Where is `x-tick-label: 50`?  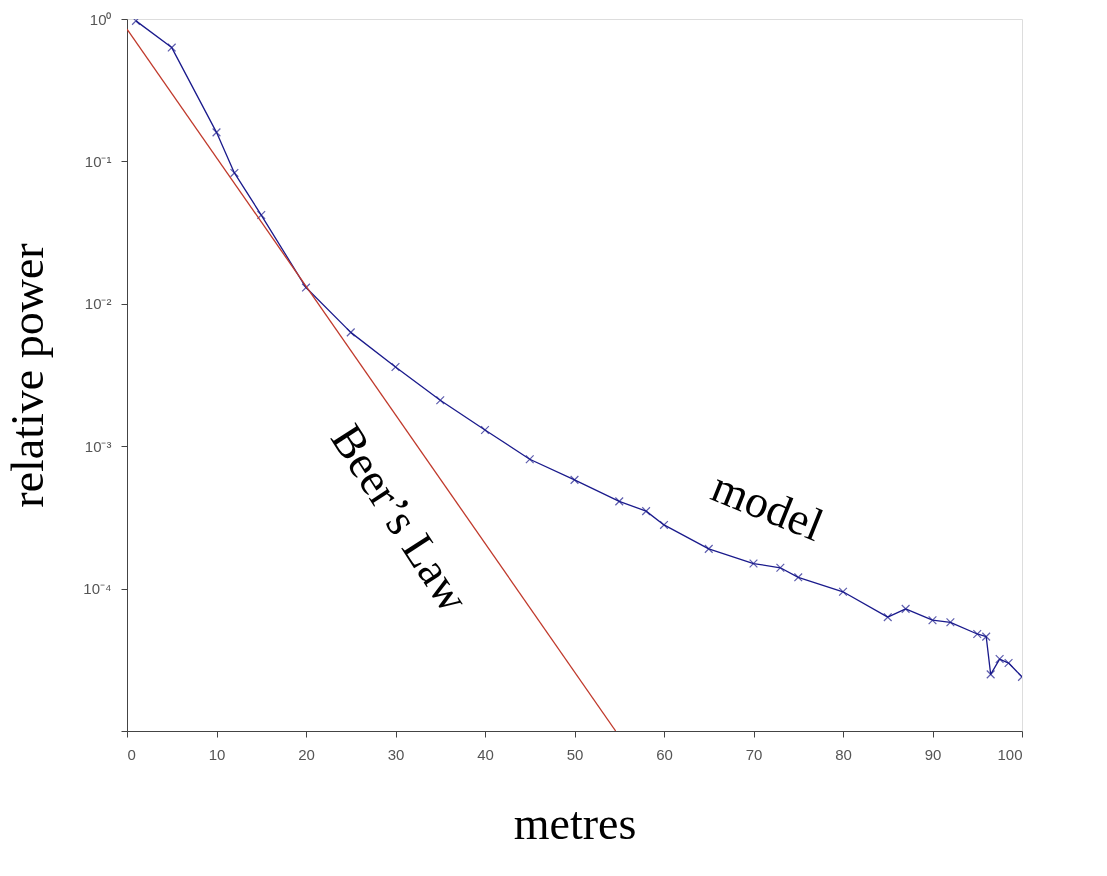
x-tick-label: 50 is located at coordinates (575, 754).